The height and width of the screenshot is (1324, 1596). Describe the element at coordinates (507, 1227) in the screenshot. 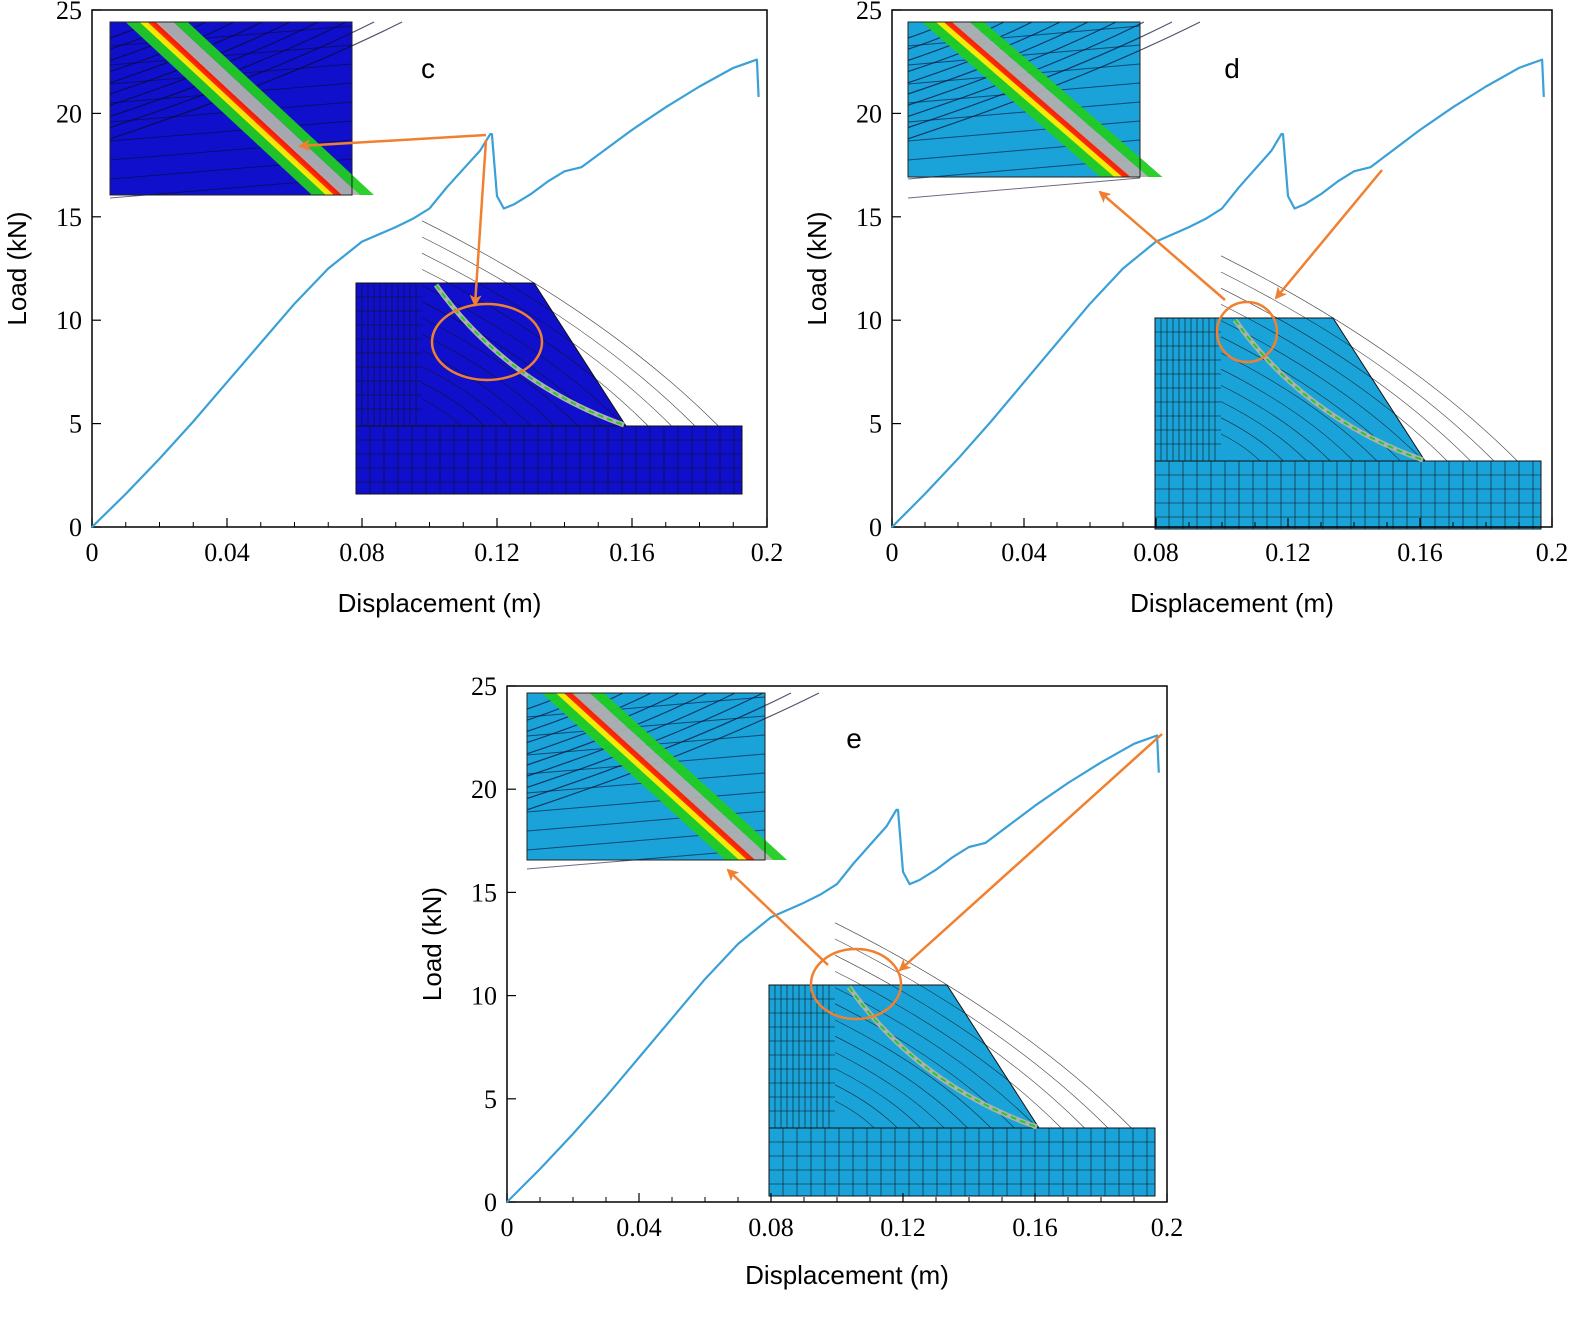

I see `x-tick-label: 0` at that location.